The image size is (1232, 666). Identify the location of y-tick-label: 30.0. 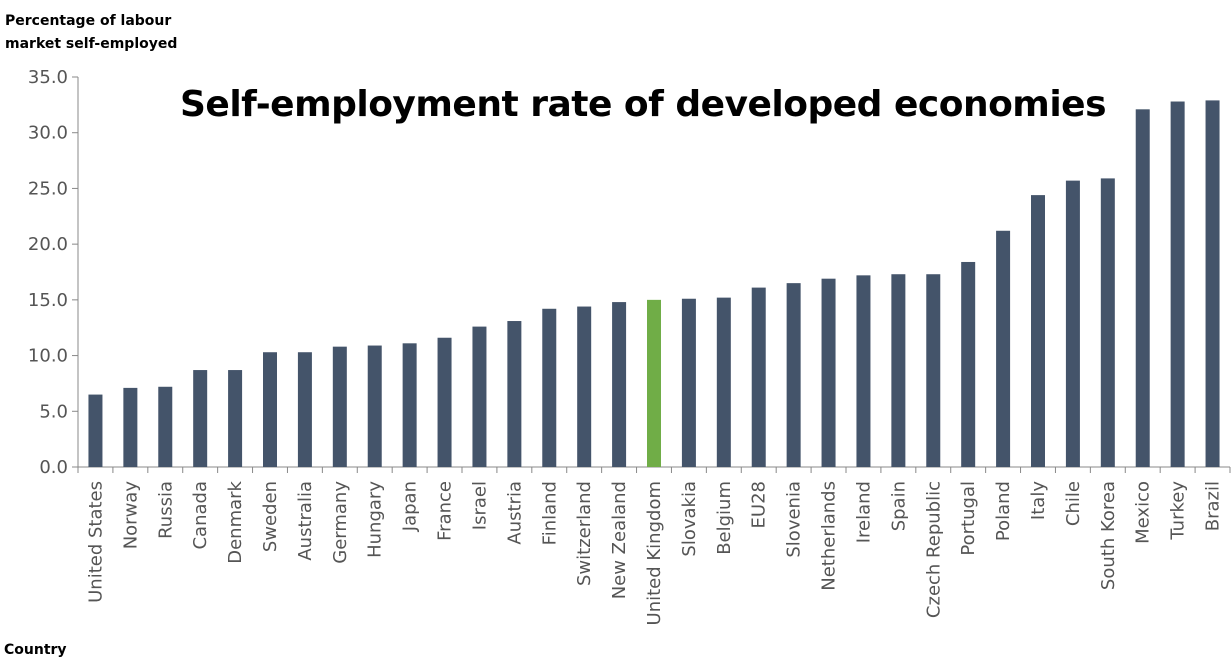
(48, 133).